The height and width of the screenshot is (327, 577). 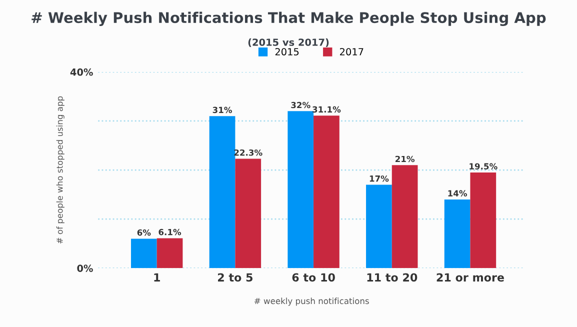 What do you see at coordinates (352, 52) in the screenshot?
I see `legend-label: 2017` at bounding box center [352, 52].